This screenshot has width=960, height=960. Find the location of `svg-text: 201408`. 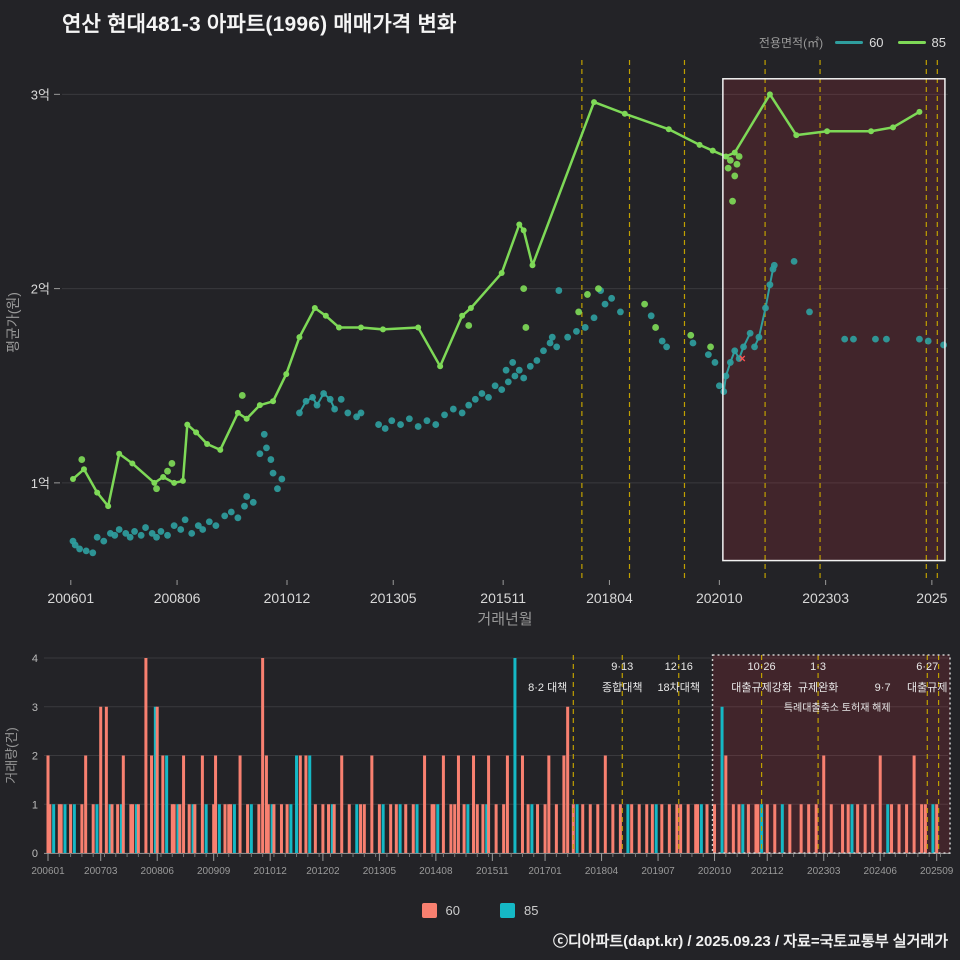

svg-text: 201408 is located at coordinates (436, 871).